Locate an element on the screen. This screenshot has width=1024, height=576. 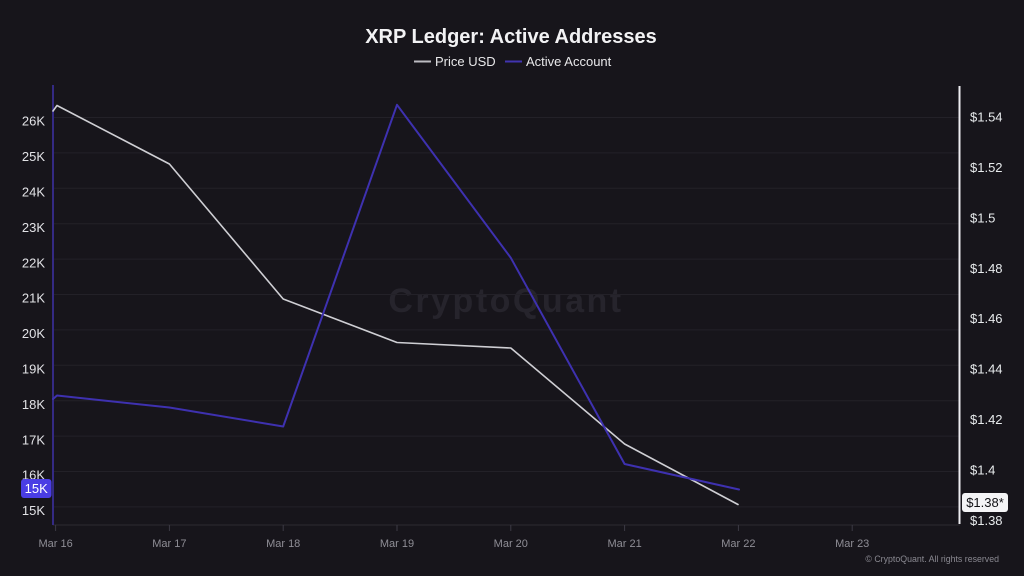
svg-text: 24K is located at coordinates (33, 192).